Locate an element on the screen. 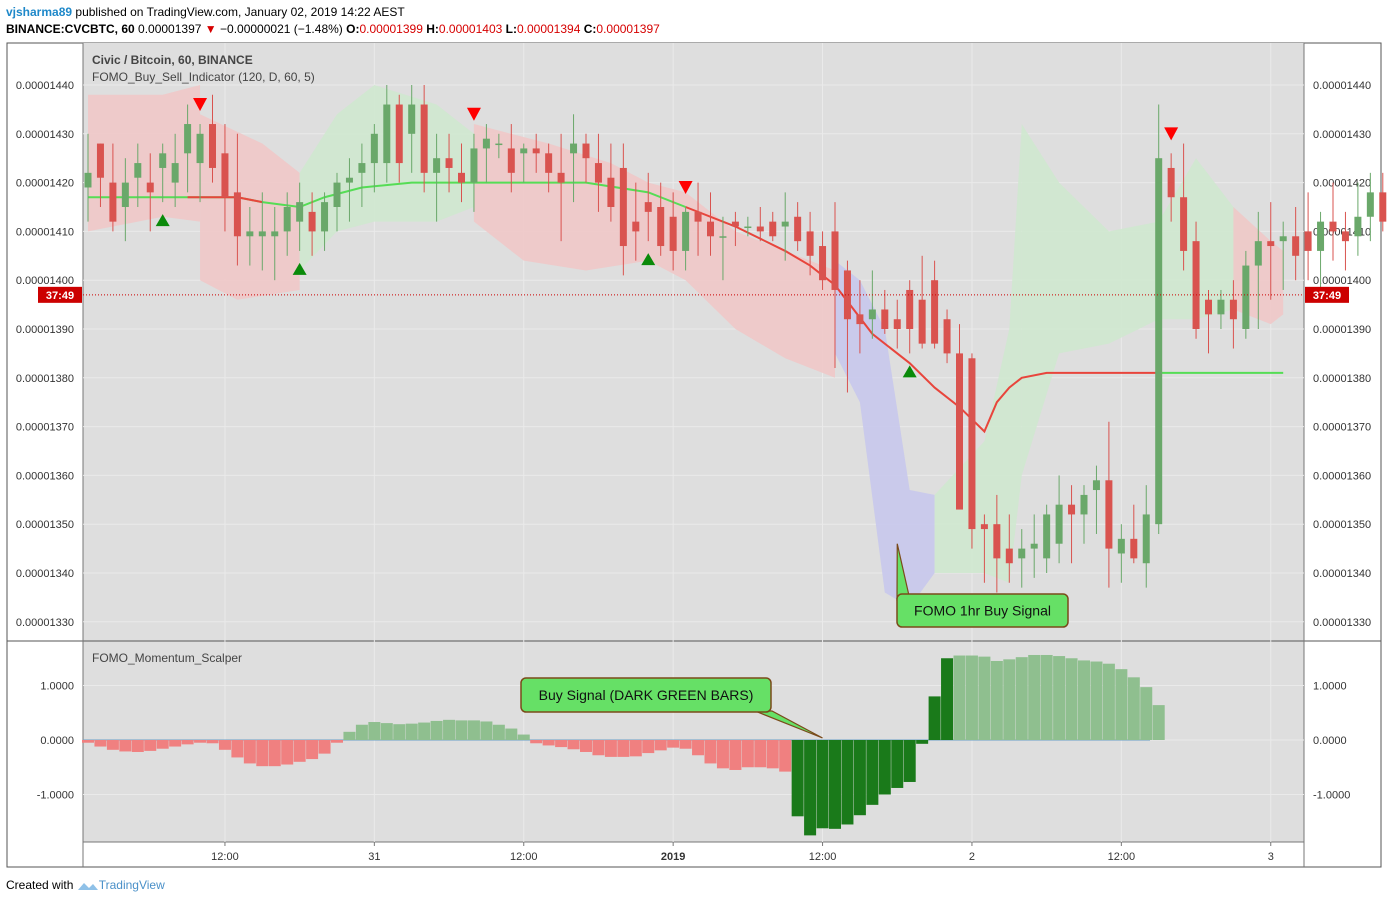  price-pane-title: Civic / Bitcoin, 60, BINANCE is located at coordinates (172, 60).